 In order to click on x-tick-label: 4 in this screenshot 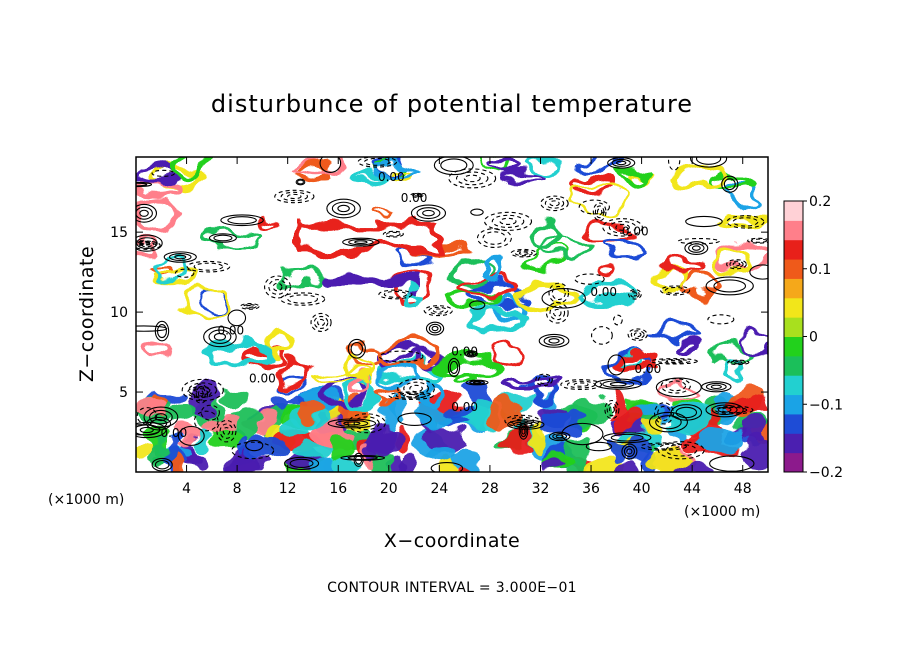, I will do `click(186, 489)`.